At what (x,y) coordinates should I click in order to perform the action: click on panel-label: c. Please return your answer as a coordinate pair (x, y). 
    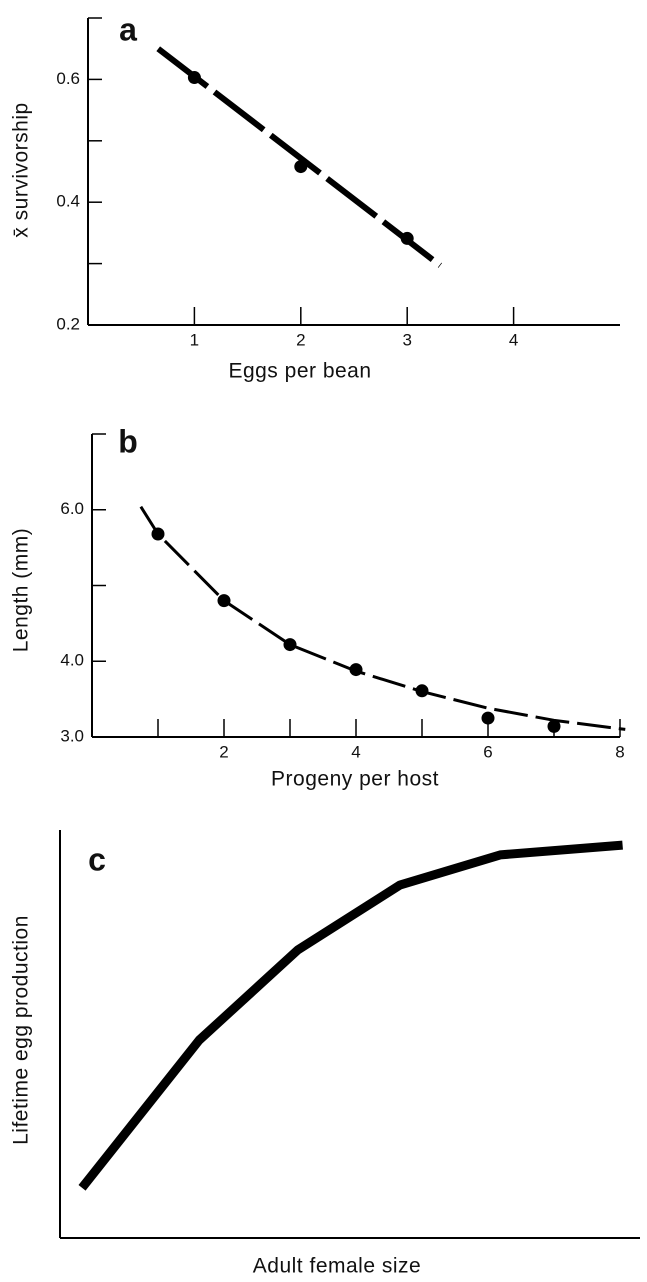
    Looking at the image, I should click on (97, 859).